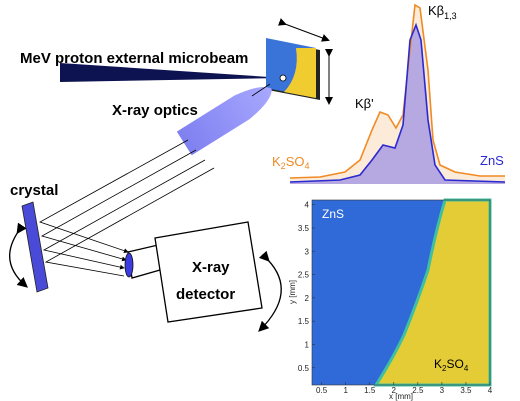 The width and height of the screenshot is (520, 401). Describe the element at coordinates (322, 390) in the screenshot. I see `x-tick-label: 0.5` at that location.